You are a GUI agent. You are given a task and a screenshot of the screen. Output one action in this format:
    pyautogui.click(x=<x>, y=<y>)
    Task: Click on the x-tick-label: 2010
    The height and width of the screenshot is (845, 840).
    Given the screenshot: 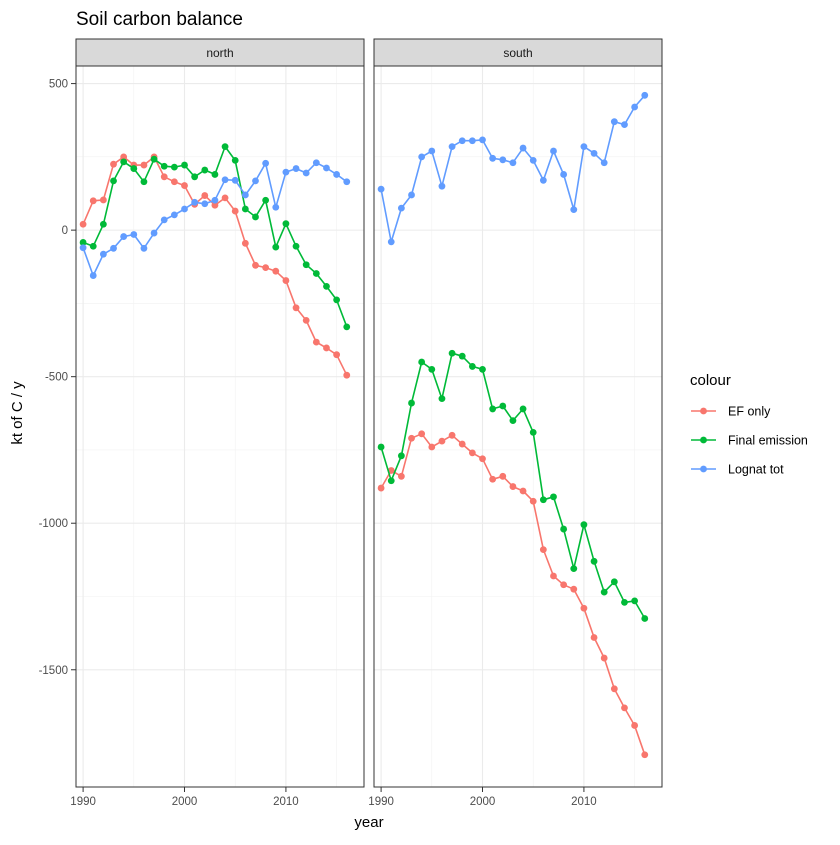 What is the action you would take?
    pyautogui.click(x=584, y=802)
    